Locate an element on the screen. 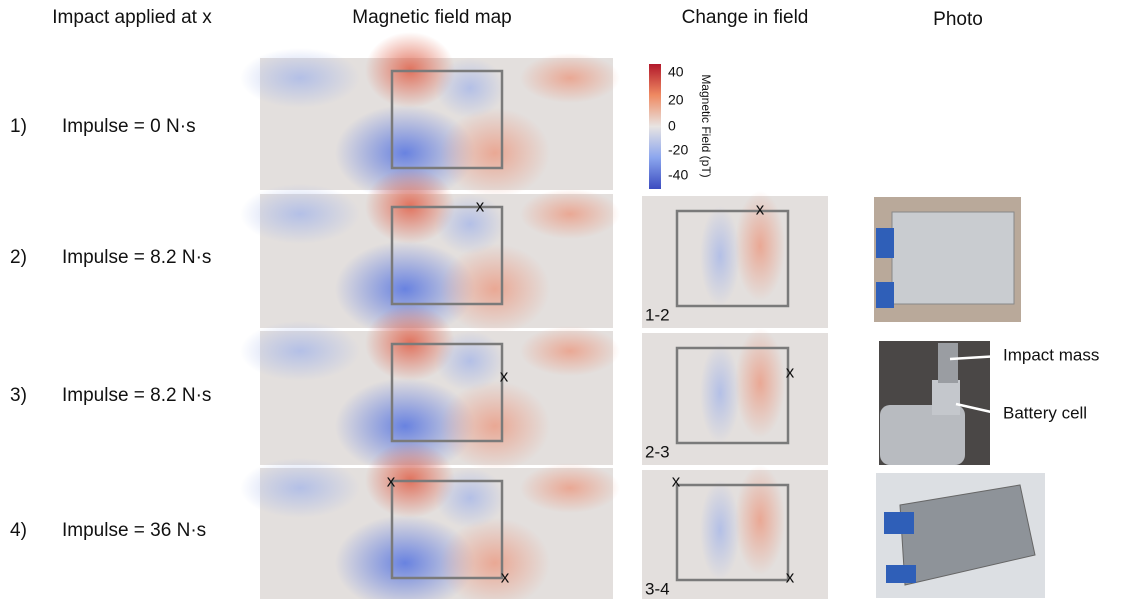 The width and height of the screenshot is (1124, 599). column-title: Impact applied at x is located at coordinates (132, 17).